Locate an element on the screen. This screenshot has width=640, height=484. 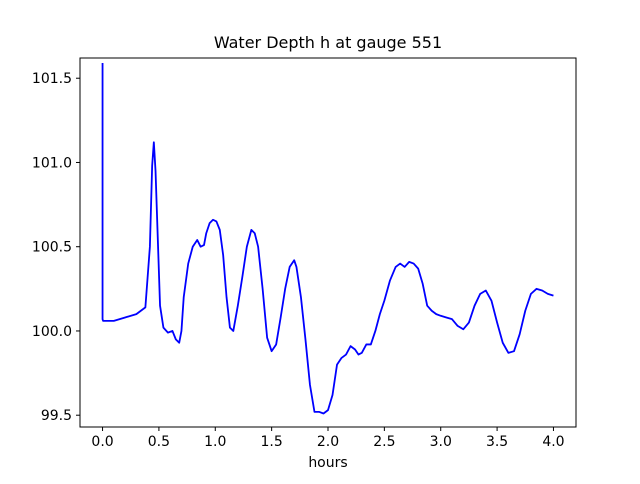
y-tick-label: 101.5 is located at coordinates (52, 79).